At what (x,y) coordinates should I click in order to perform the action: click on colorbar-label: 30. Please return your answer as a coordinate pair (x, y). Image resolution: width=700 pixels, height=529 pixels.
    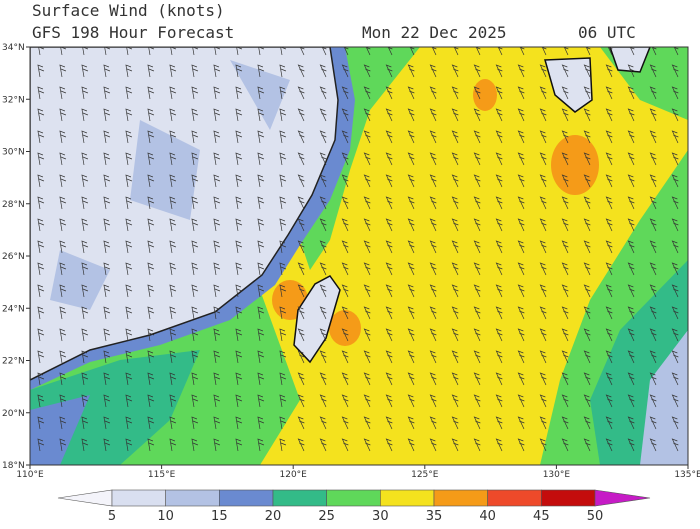
    Looking at the image, I should click on (380, 516).